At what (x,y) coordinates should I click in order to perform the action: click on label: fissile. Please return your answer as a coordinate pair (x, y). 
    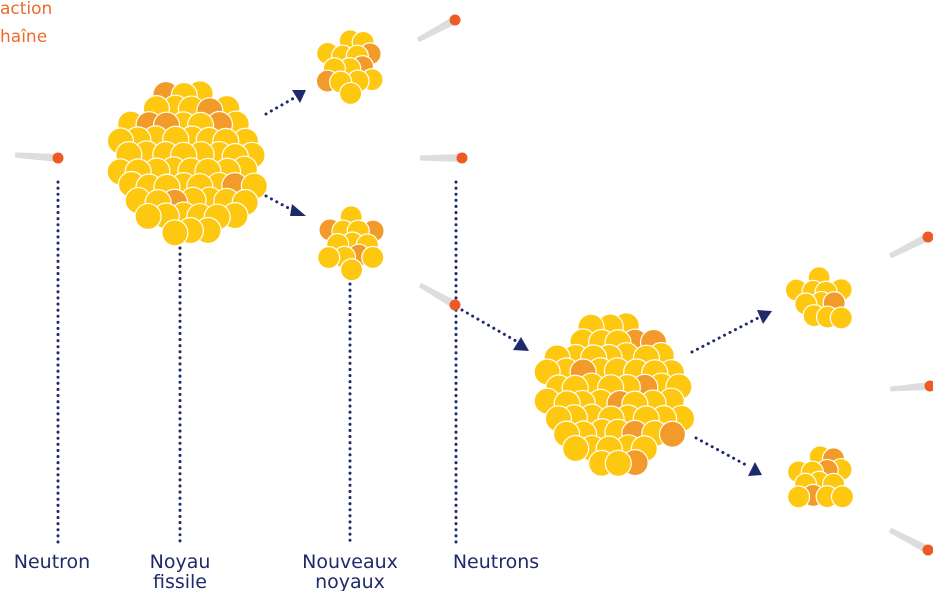
    Looking at the image, I should click on (180, 581).